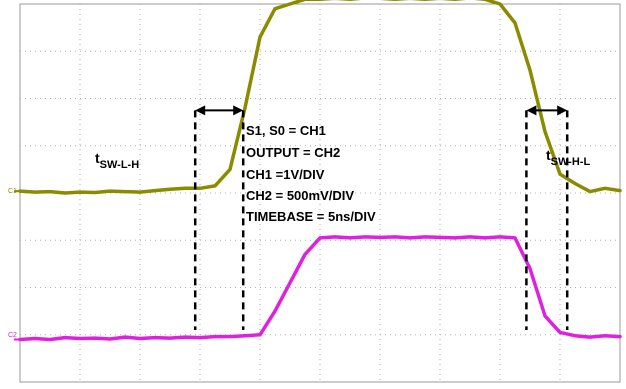  I want to click on t-sw-l-h-label: tSW-L-H, so click(117, 160).